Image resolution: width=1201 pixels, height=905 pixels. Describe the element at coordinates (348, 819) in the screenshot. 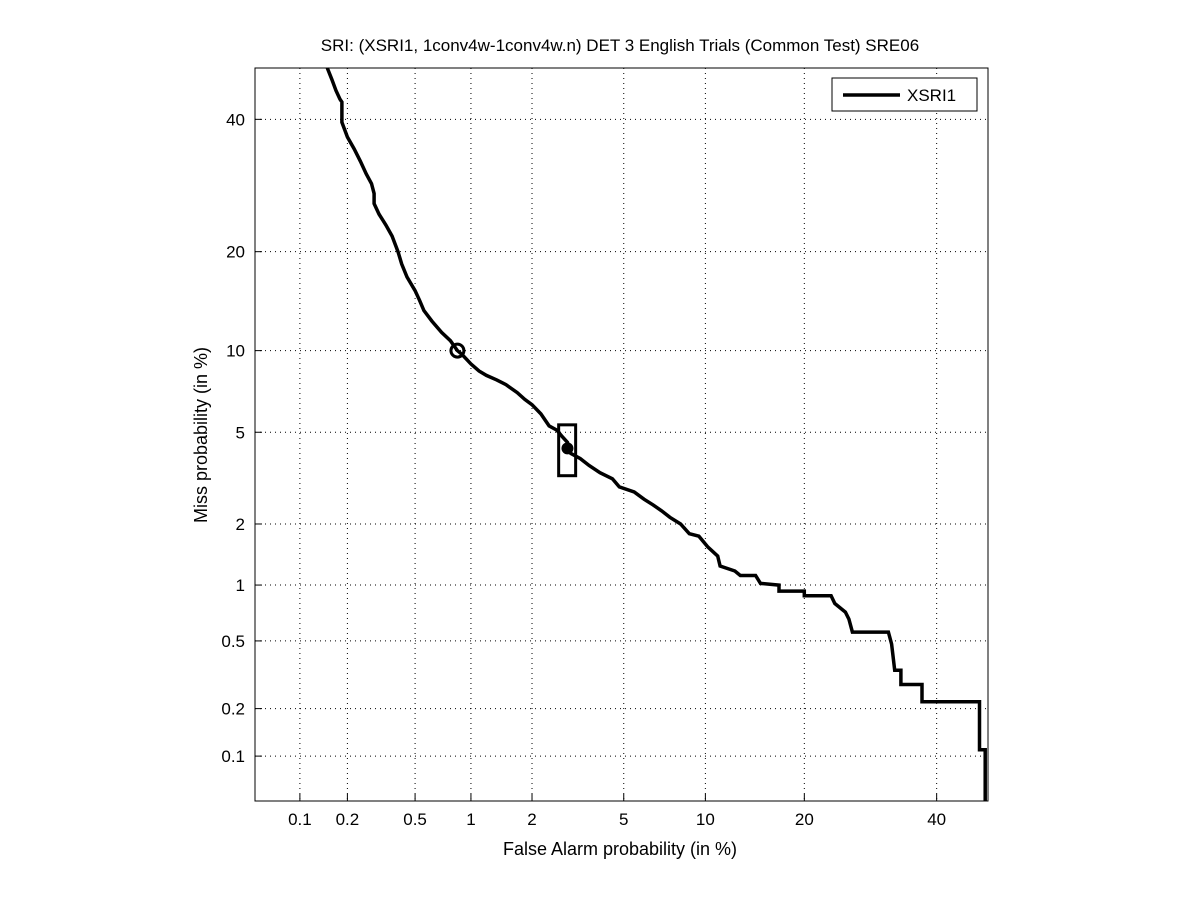

I see `x-tick-label: 0.2` at that location.